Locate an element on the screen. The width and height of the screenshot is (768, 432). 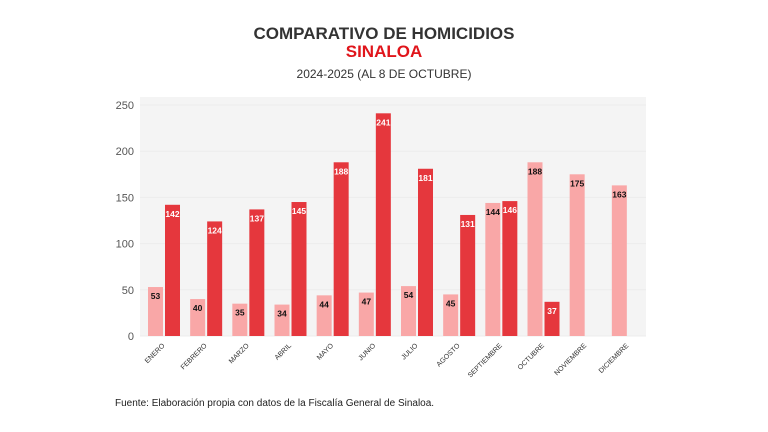
x-tick-label: ABRIL is located at coordinates (283, 351).